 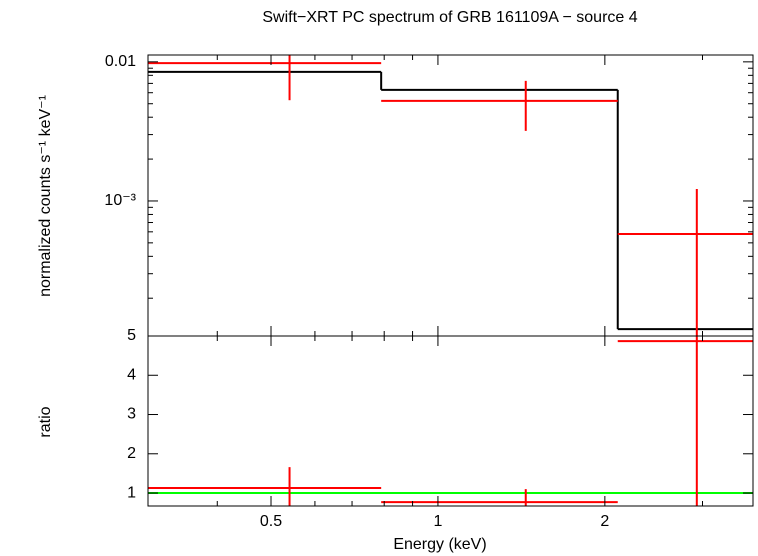 I want to click on y-tick-label: 5, so click(x=131, y=335).